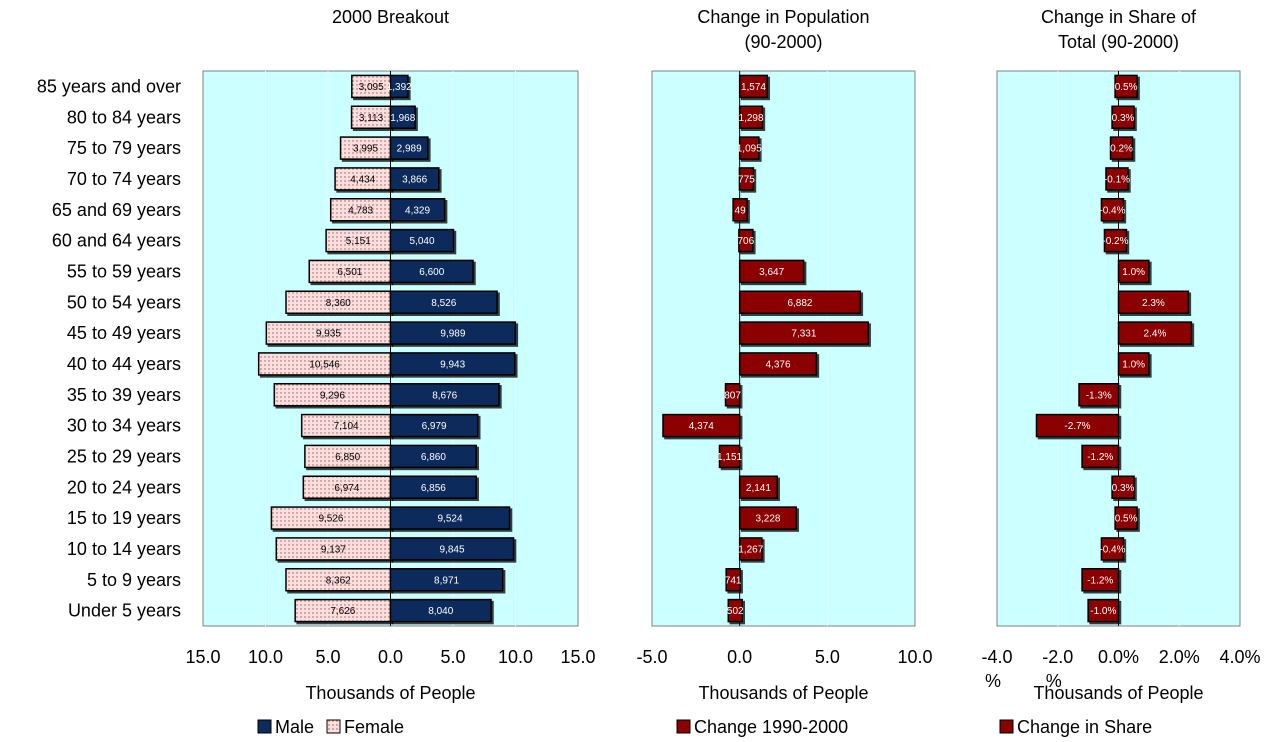 This screenshot has width=1273, height=742. Describe the element at coordinates (124, 333) in the screenshot. I see `category-label: 45 to 49 years` at that location.